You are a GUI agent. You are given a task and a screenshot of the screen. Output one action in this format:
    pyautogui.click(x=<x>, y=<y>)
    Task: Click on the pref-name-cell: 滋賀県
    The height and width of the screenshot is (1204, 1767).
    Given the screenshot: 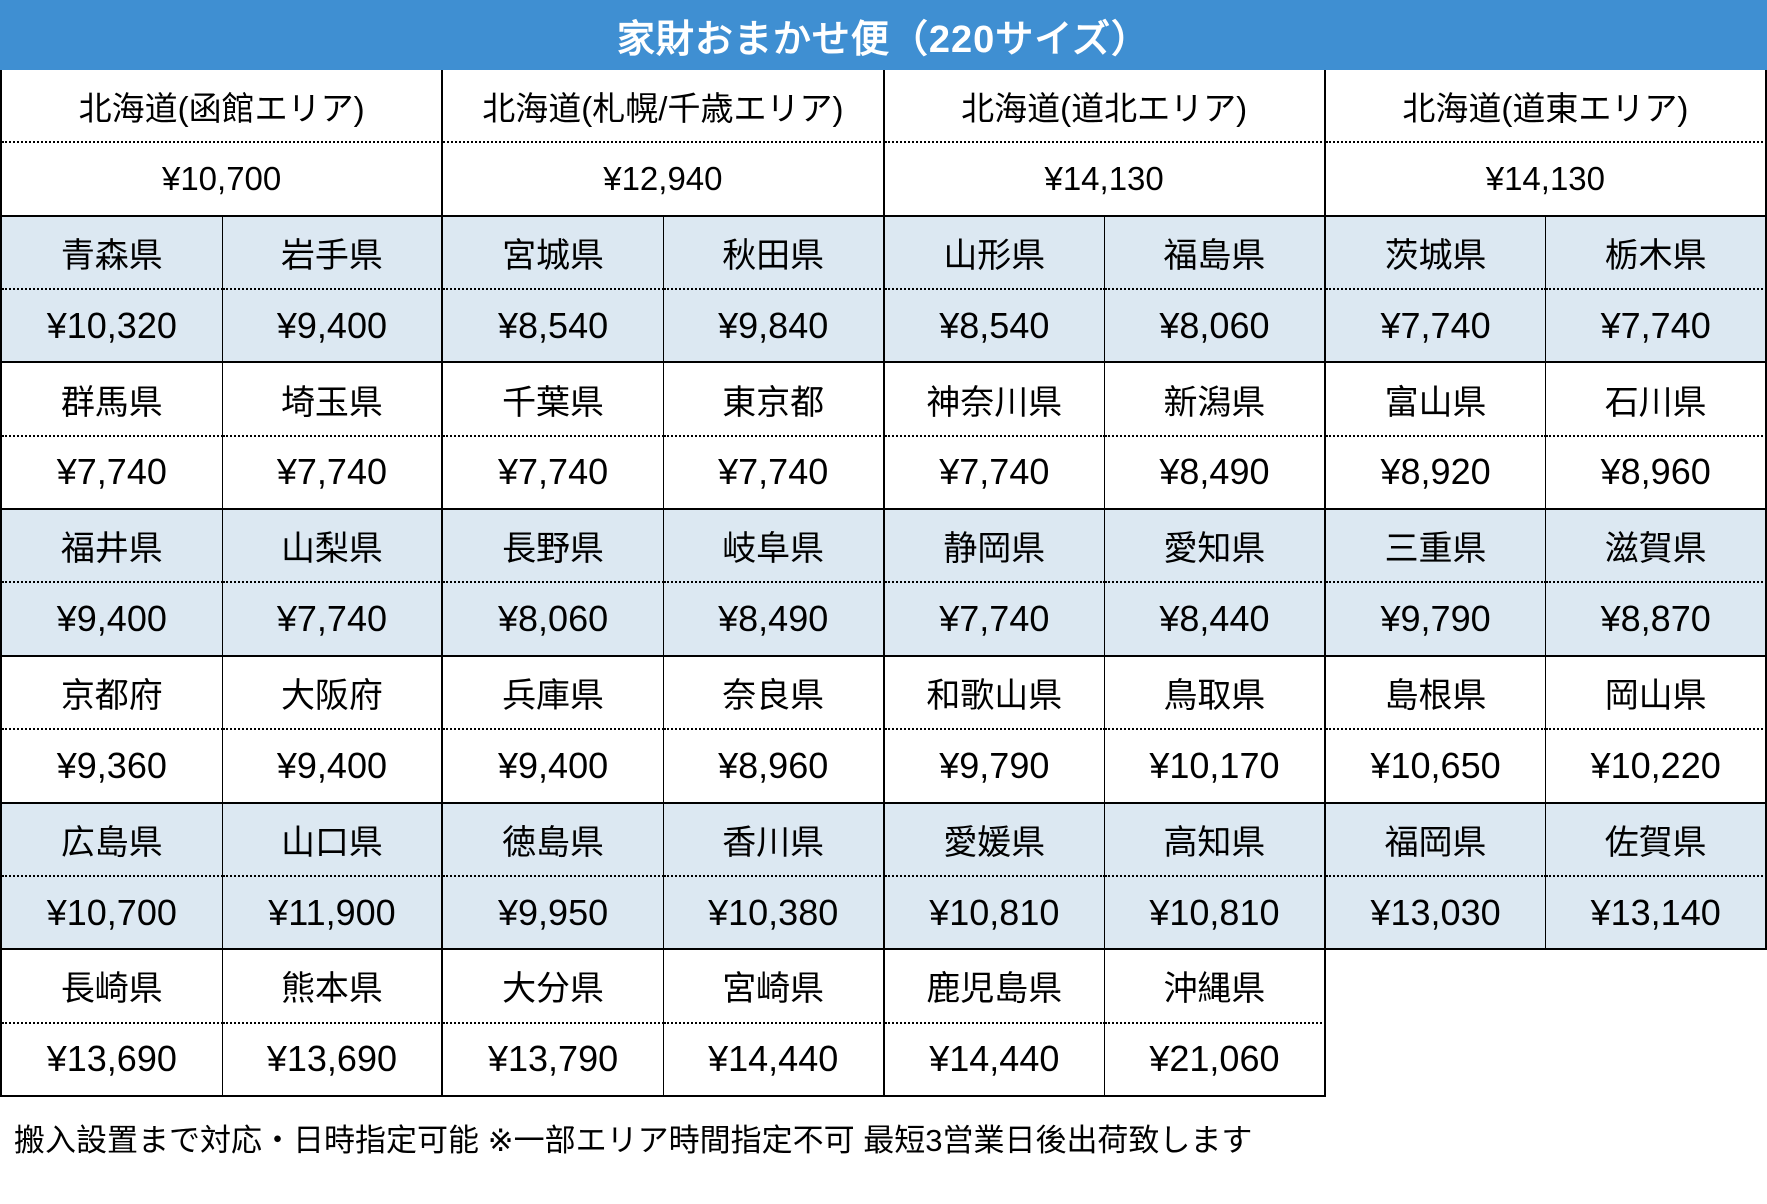 What is the action you would take?
    pyautogui.click(x=1656, y=547)
    